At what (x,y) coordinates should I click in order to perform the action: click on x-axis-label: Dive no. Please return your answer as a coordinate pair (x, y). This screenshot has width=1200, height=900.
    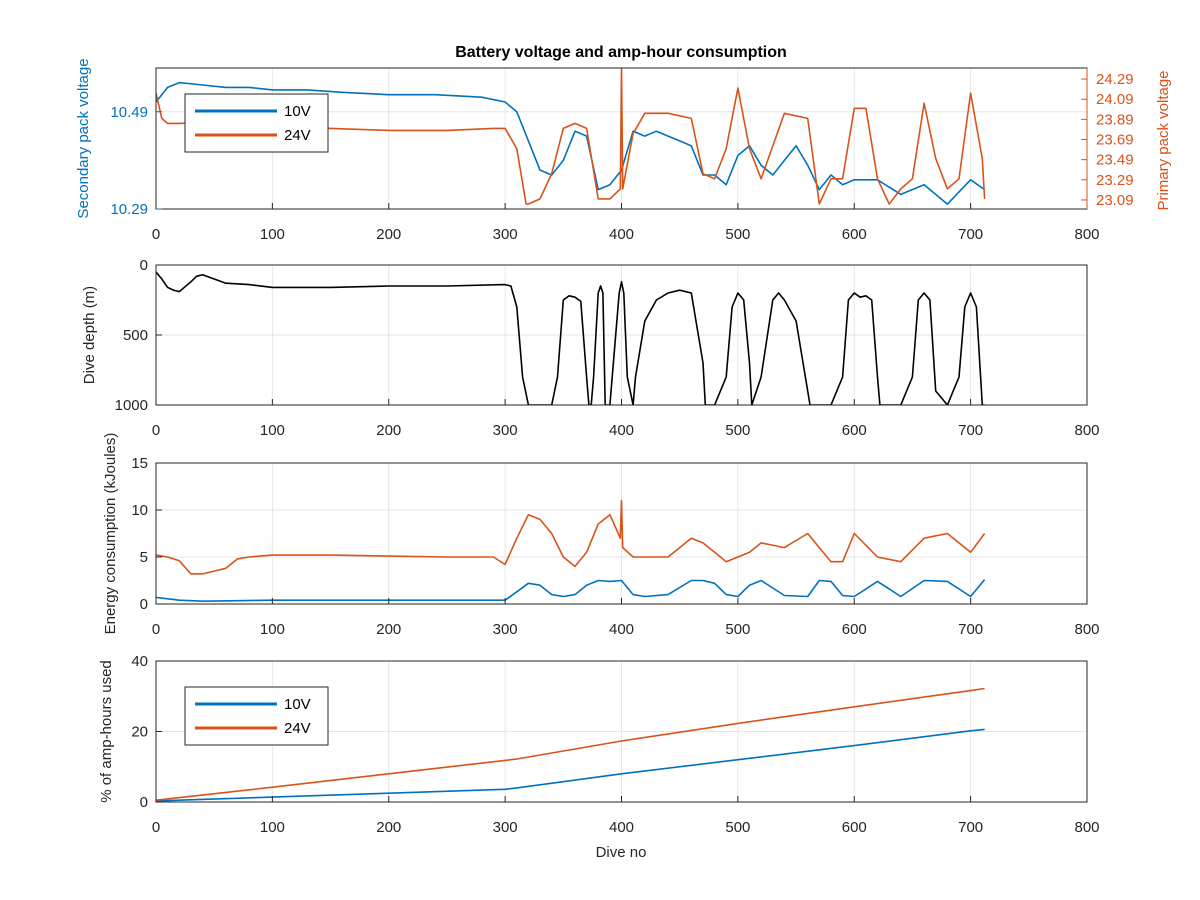
    Looking at the image, I should click on (621, 852).